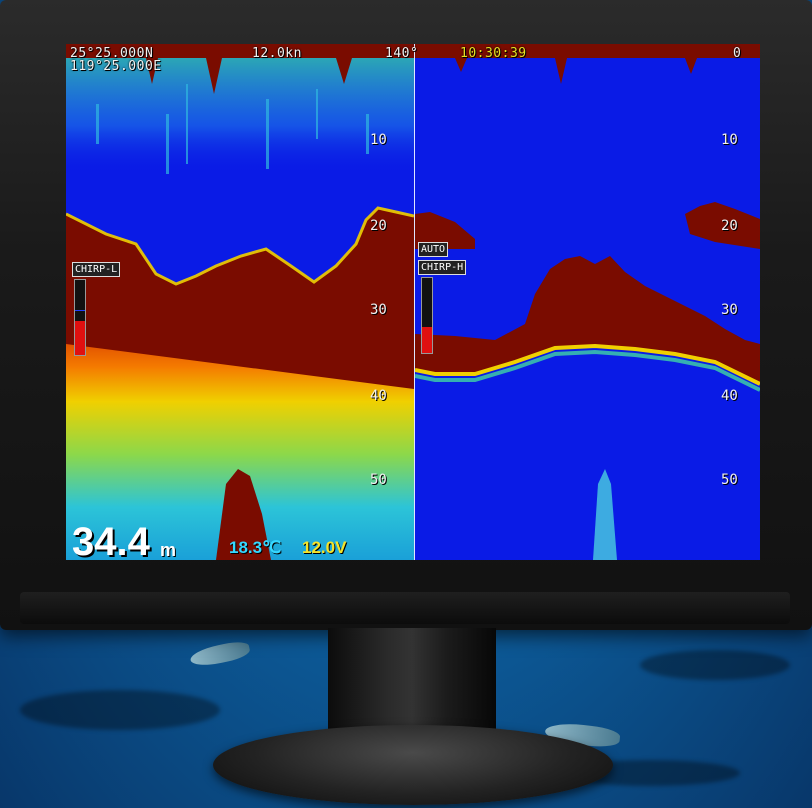 The height and width of the screenshot is (808, 812). Describe the element at coordinates (96, 269) in the screenshot. I see `mode-label-chirp-l: CHIRP-L` at that location.